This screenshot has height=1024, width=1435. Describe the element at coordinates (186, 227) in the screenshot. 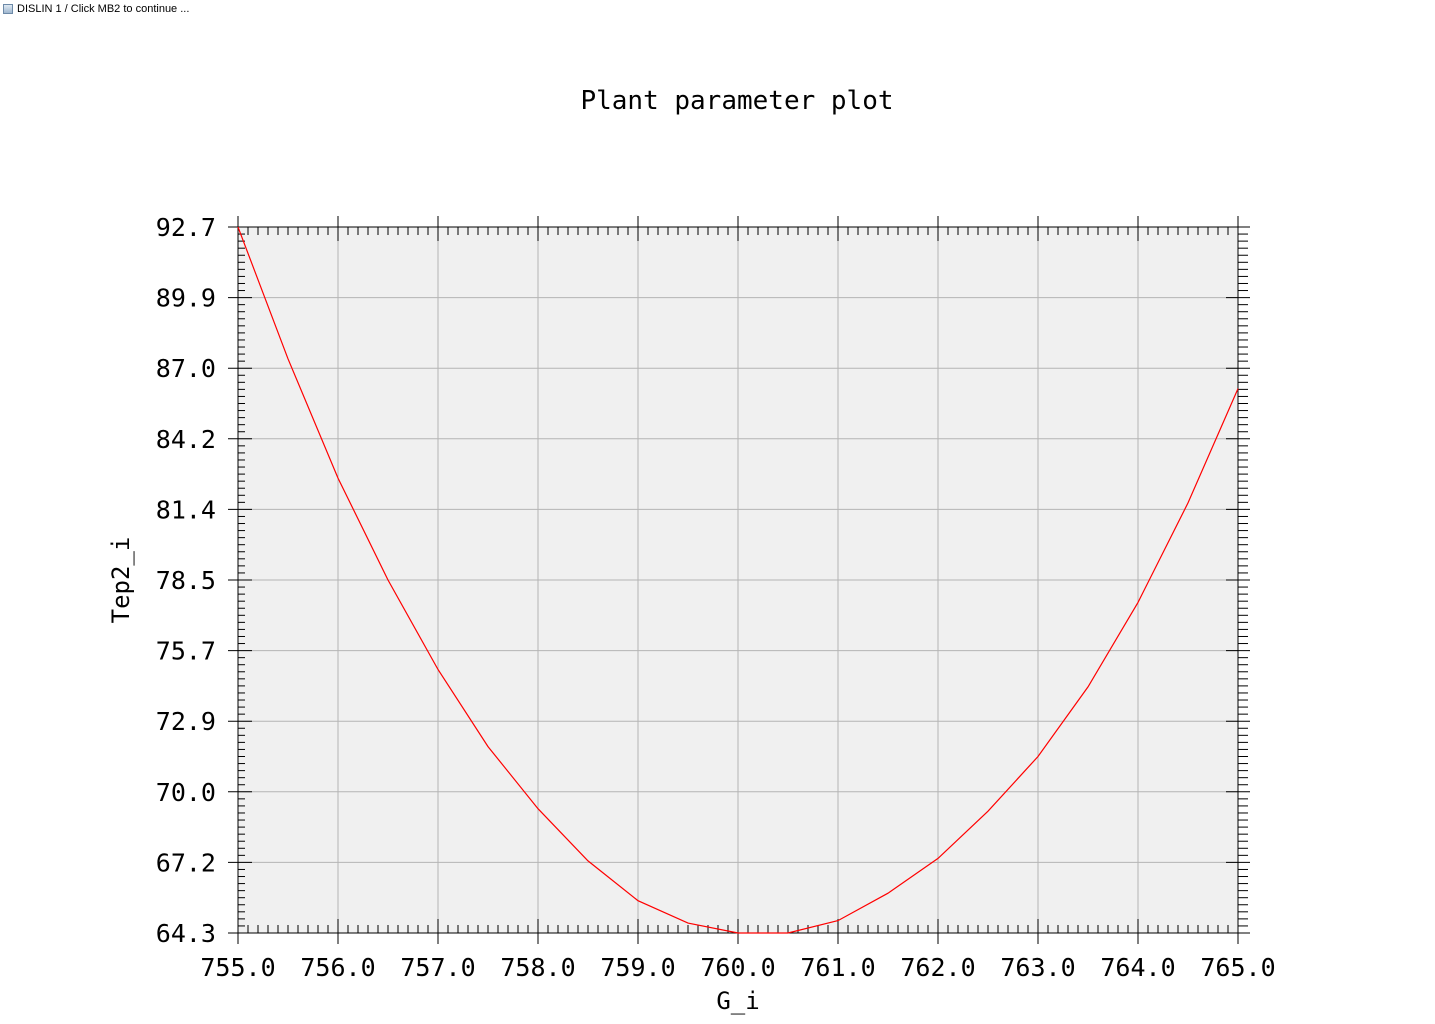

I see `y-tick-label: 92.7` at that location.